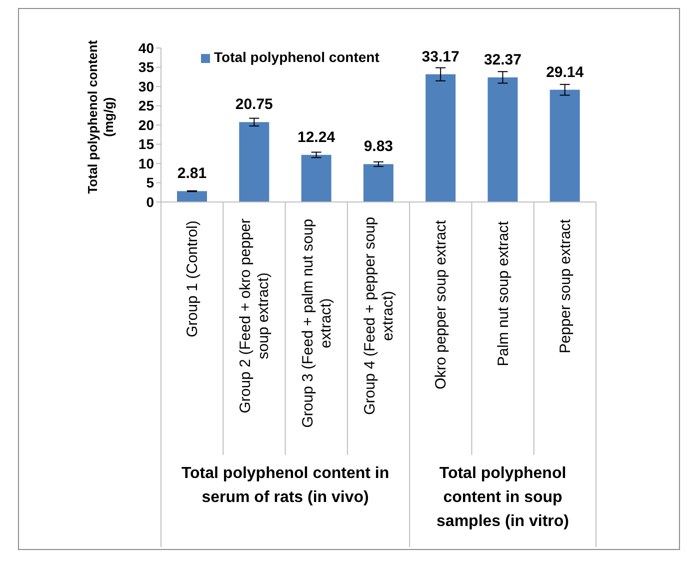 This screenshot has height=568, width=687. What do you see at coordinates (150, 182) in the screenshot?
I see `y-tick-label: 5` at bounding box center [150, 182].